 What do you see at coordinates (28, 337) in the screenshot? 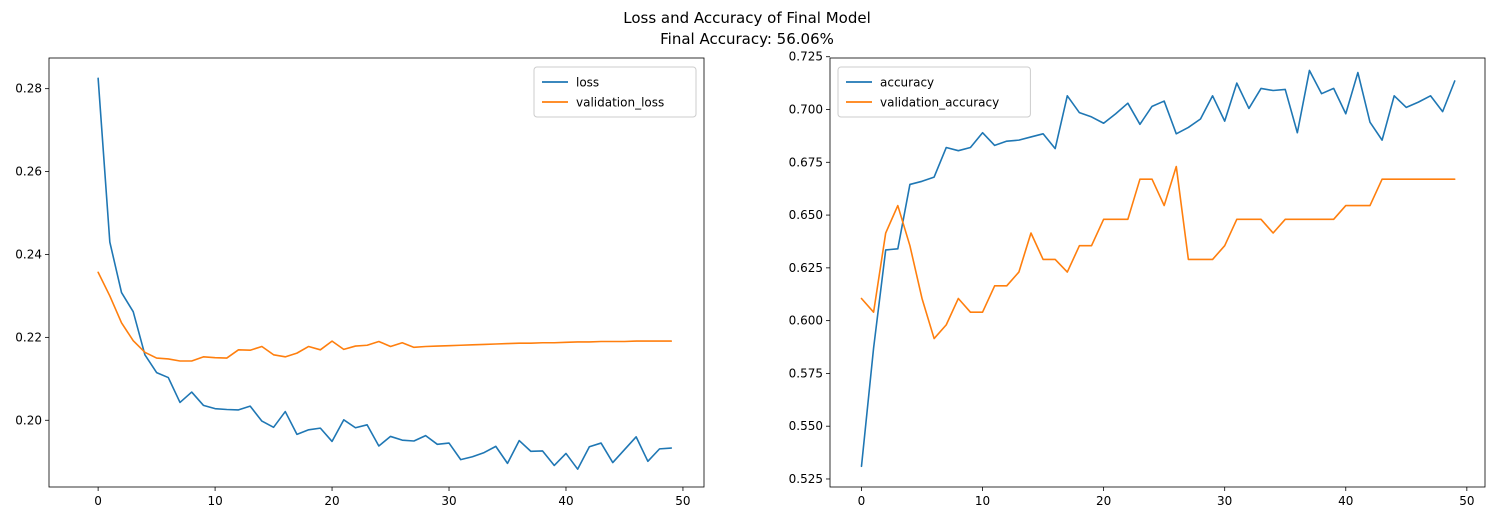
I see `y-tick-label: 0.22` at bounding box center [28, 337].